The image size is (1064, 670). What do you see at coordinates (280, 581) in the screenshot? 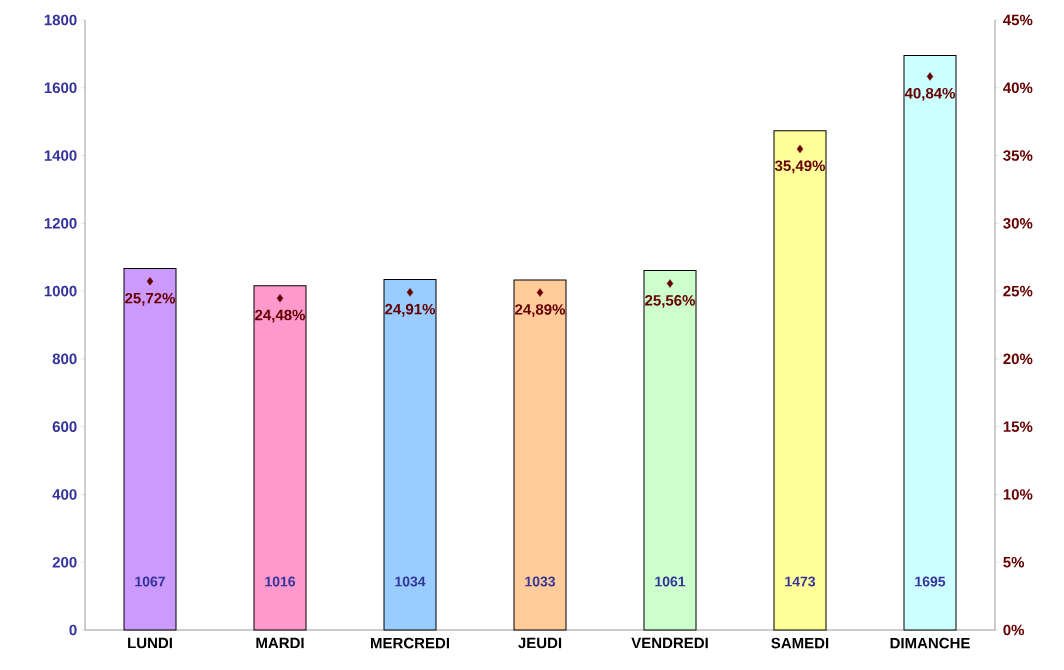
I see `data-label: 1016` at bounding box center [280, 581].